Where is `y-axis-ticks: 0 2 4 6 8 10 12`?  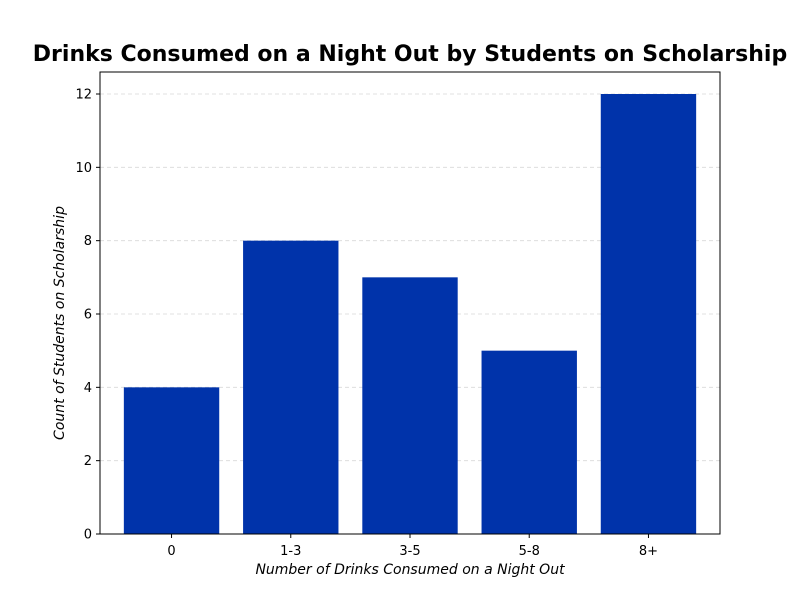
y-axis-ticks: 0 2 4 6 8 10 12 is located at coordinates (87, 315).